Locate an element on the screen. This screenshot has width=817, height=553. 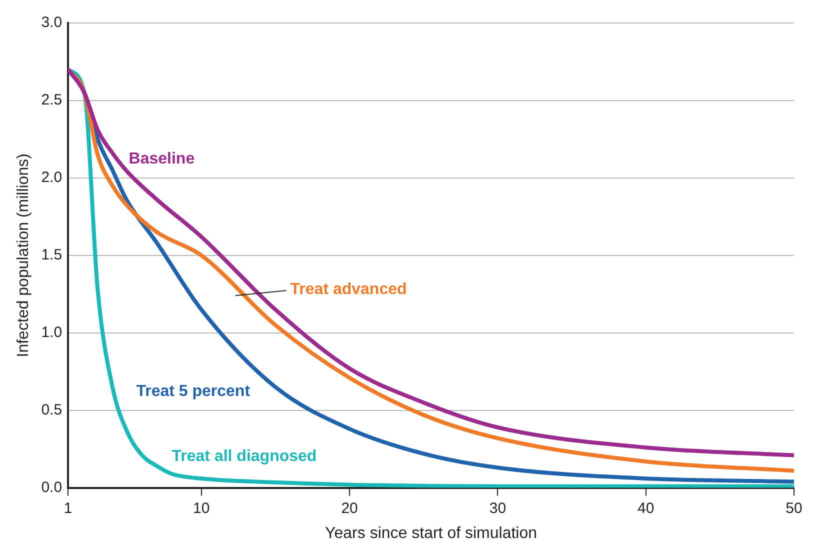
series-label: Treat 5 percent is located at coordinates (193, 391).